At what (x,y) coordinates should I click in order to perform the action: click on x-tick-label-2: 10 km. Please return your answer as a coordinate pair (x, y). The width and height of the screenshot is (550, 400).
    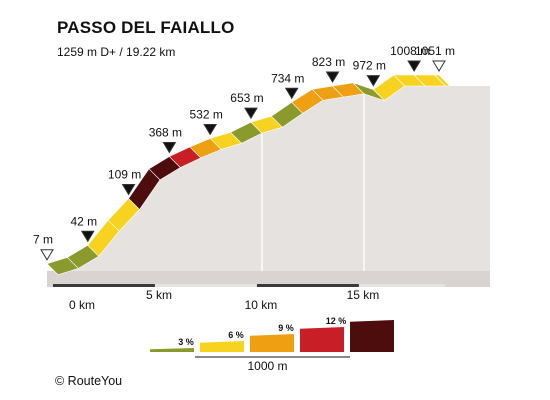
    Looking at the image, I should click on (261, 305).